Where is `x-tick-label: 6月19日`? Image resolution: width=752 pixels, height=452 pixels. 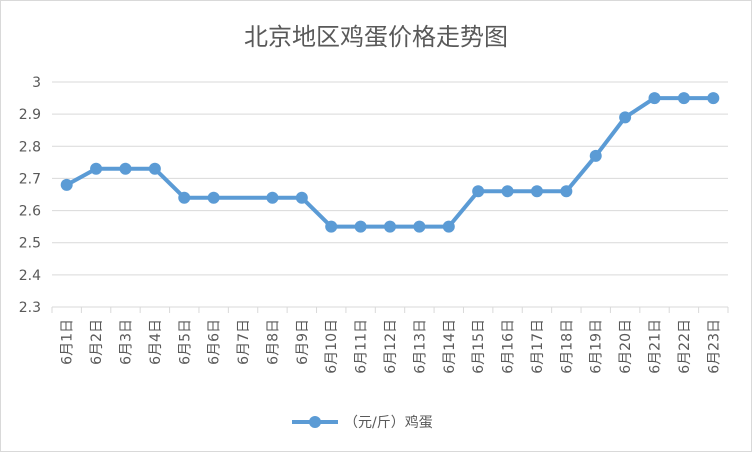 x-tick-label: 6月19日 is located at coordinates (597, 346).